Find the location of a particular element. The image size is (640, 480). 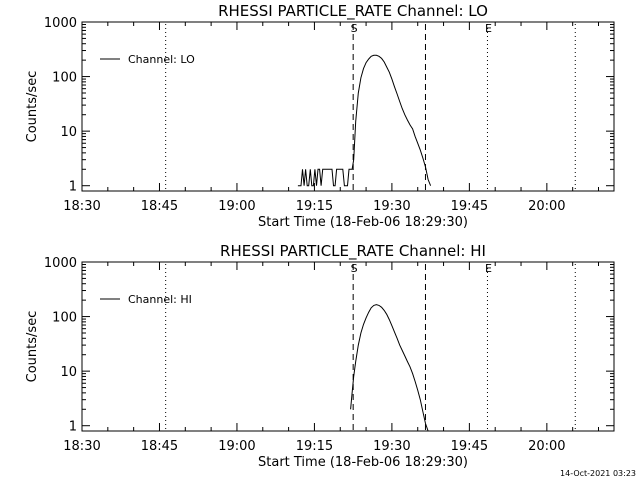

footer-timestamp: 14-Oct-2021 03:23 is located at coordinates (598, 473).